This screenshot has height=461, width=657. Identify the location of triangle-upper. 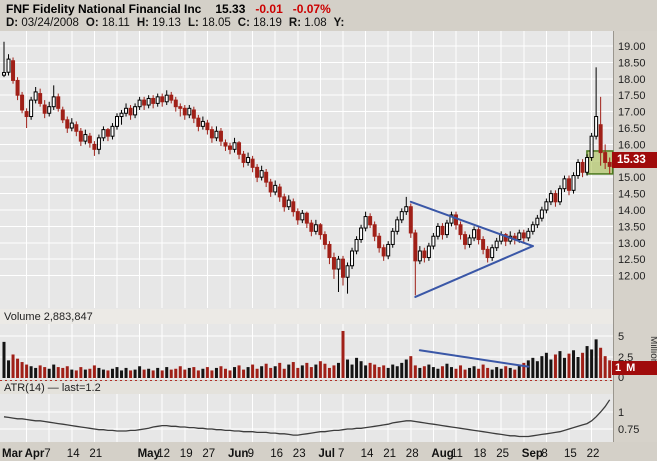
(471, 224).